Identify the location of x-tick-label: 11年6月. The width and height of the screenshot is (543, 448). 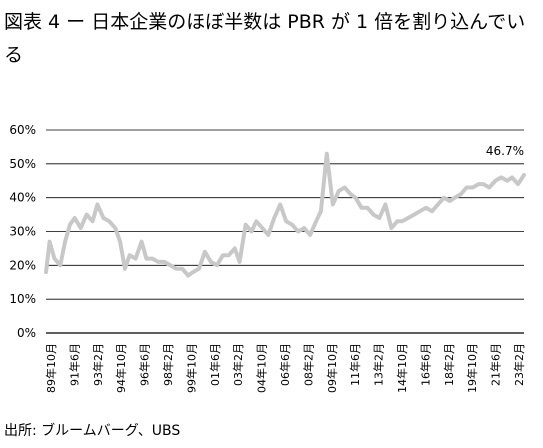
(355, 364).